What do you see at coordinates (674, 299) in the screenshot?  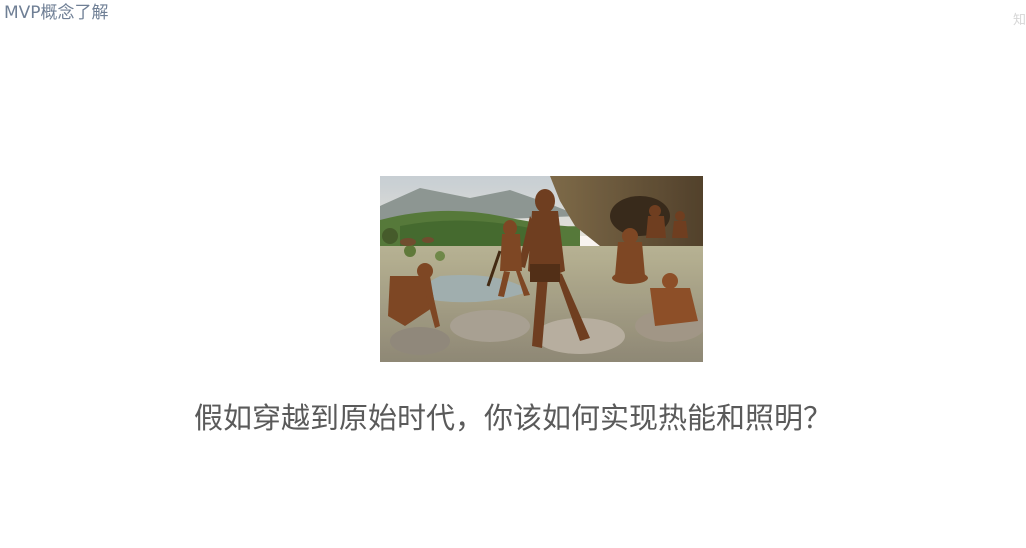 I see `crouching-figure-right` at bounding box center [674, 299].